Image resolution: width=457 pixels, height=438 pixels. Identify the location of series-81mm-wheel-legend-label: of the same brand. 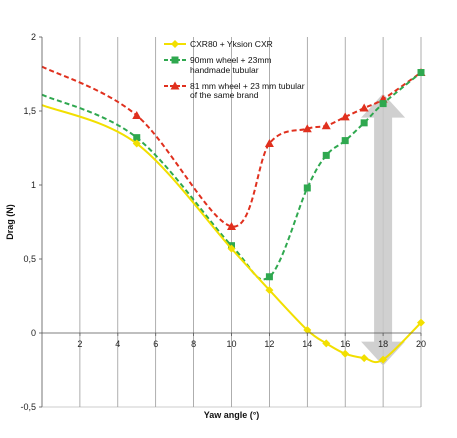
(224, 95).